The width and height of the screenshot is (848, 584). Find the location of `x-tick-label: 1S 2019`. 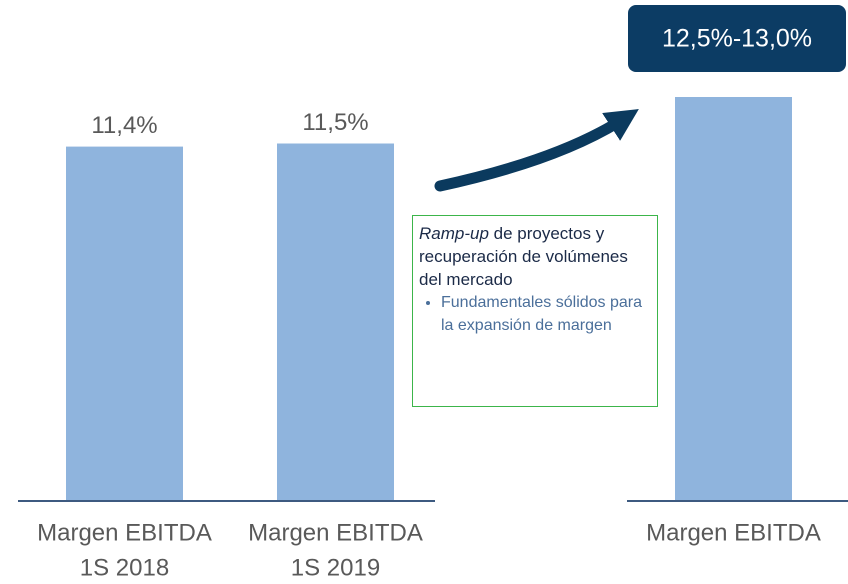

x-tick-label: 1S 2019 is located at coordinates (335, 567).